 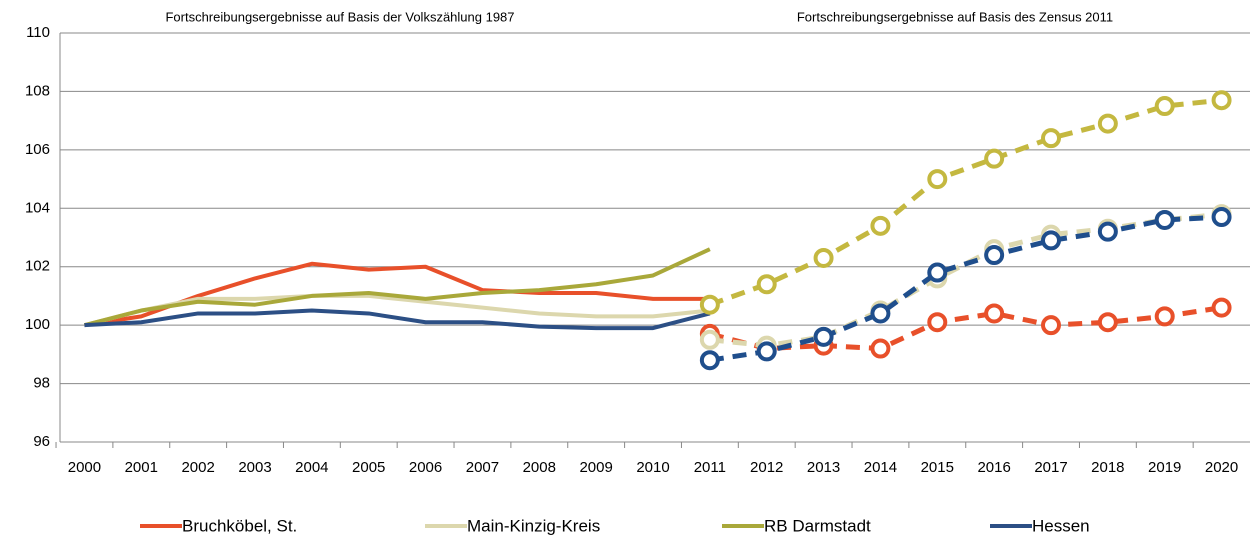 What do you see at coordinates (197, 467) in the screenshot?
I see `x-tick-label: 2002` at bounding box center [197, 467].